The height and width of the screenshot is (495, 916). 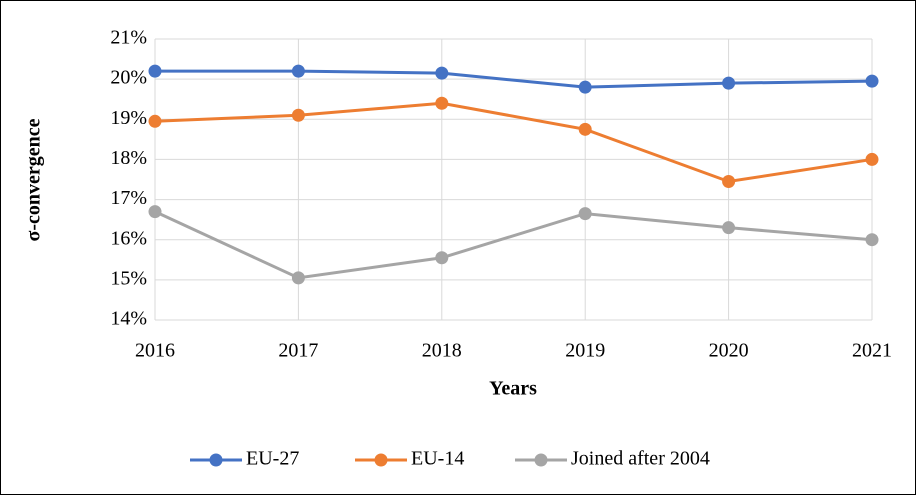 What do you see at coordinates (128, 38) in the screenshot?
I see `y-tick-label: 21%` at bounding box center [128, 38].